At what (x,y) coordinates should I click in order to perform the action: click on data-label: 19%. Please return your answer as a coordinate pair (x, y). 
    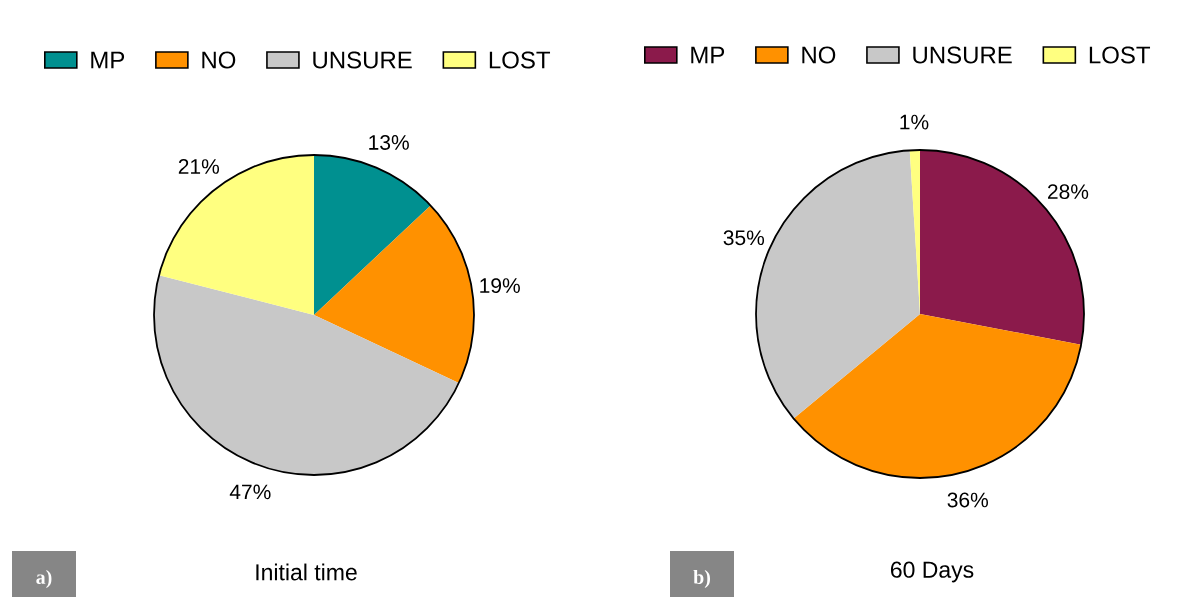
    Looking at the image, I should click on (500, 286).